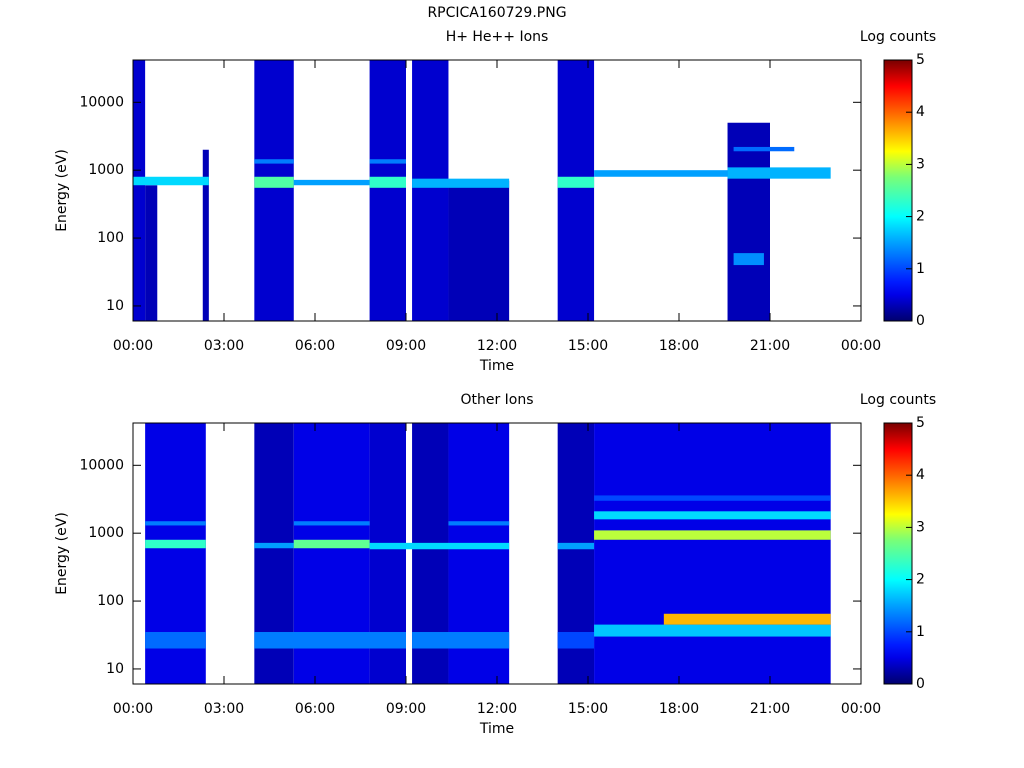 Image resolution: width=1024 pixels, height=768 pixels. What do you see at coordinates (497, 37) in the screenshot?
I see `panel-title: H+ He++ Ions` at bounding box center [497, 37].